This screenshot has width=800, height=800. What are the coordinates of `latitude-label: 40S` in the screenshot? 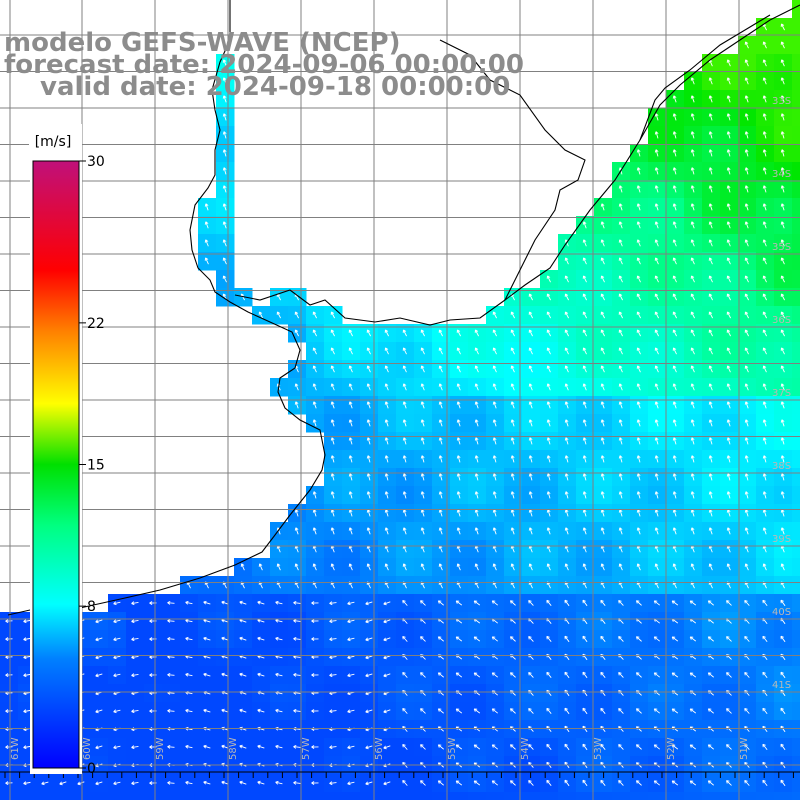 It's located at (781, 612).